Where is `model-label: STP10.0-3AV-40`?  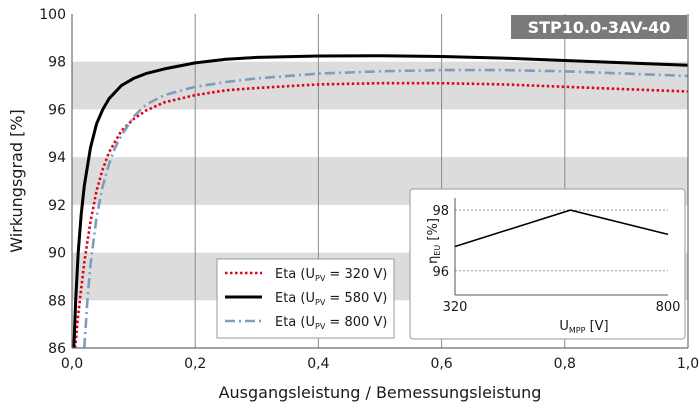
model-label: STP10.0-3AV-40 is located at coordinates (599, 27).